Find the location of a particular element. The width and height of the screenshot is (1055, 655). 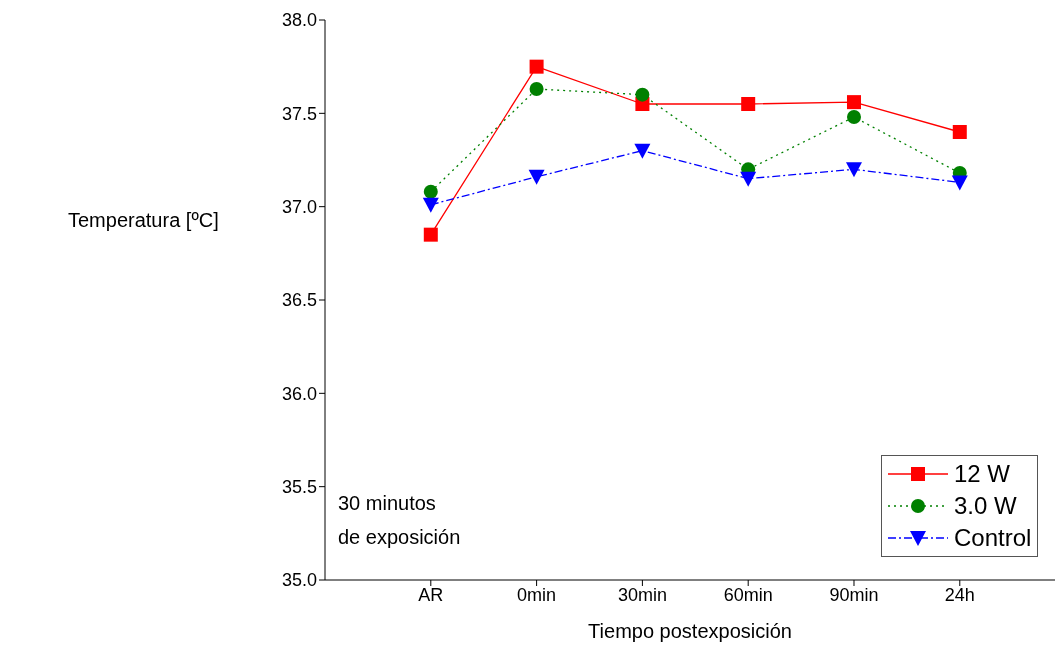

x-tick-label: 60min is located at coordinates (748, 594).